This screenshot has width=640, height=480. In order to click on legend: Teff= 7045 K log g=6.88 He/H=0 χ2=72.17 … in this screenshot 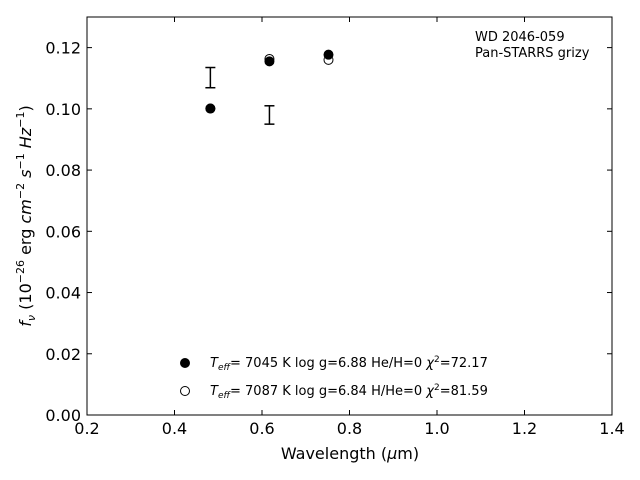, I will do `click(334, 378)`.